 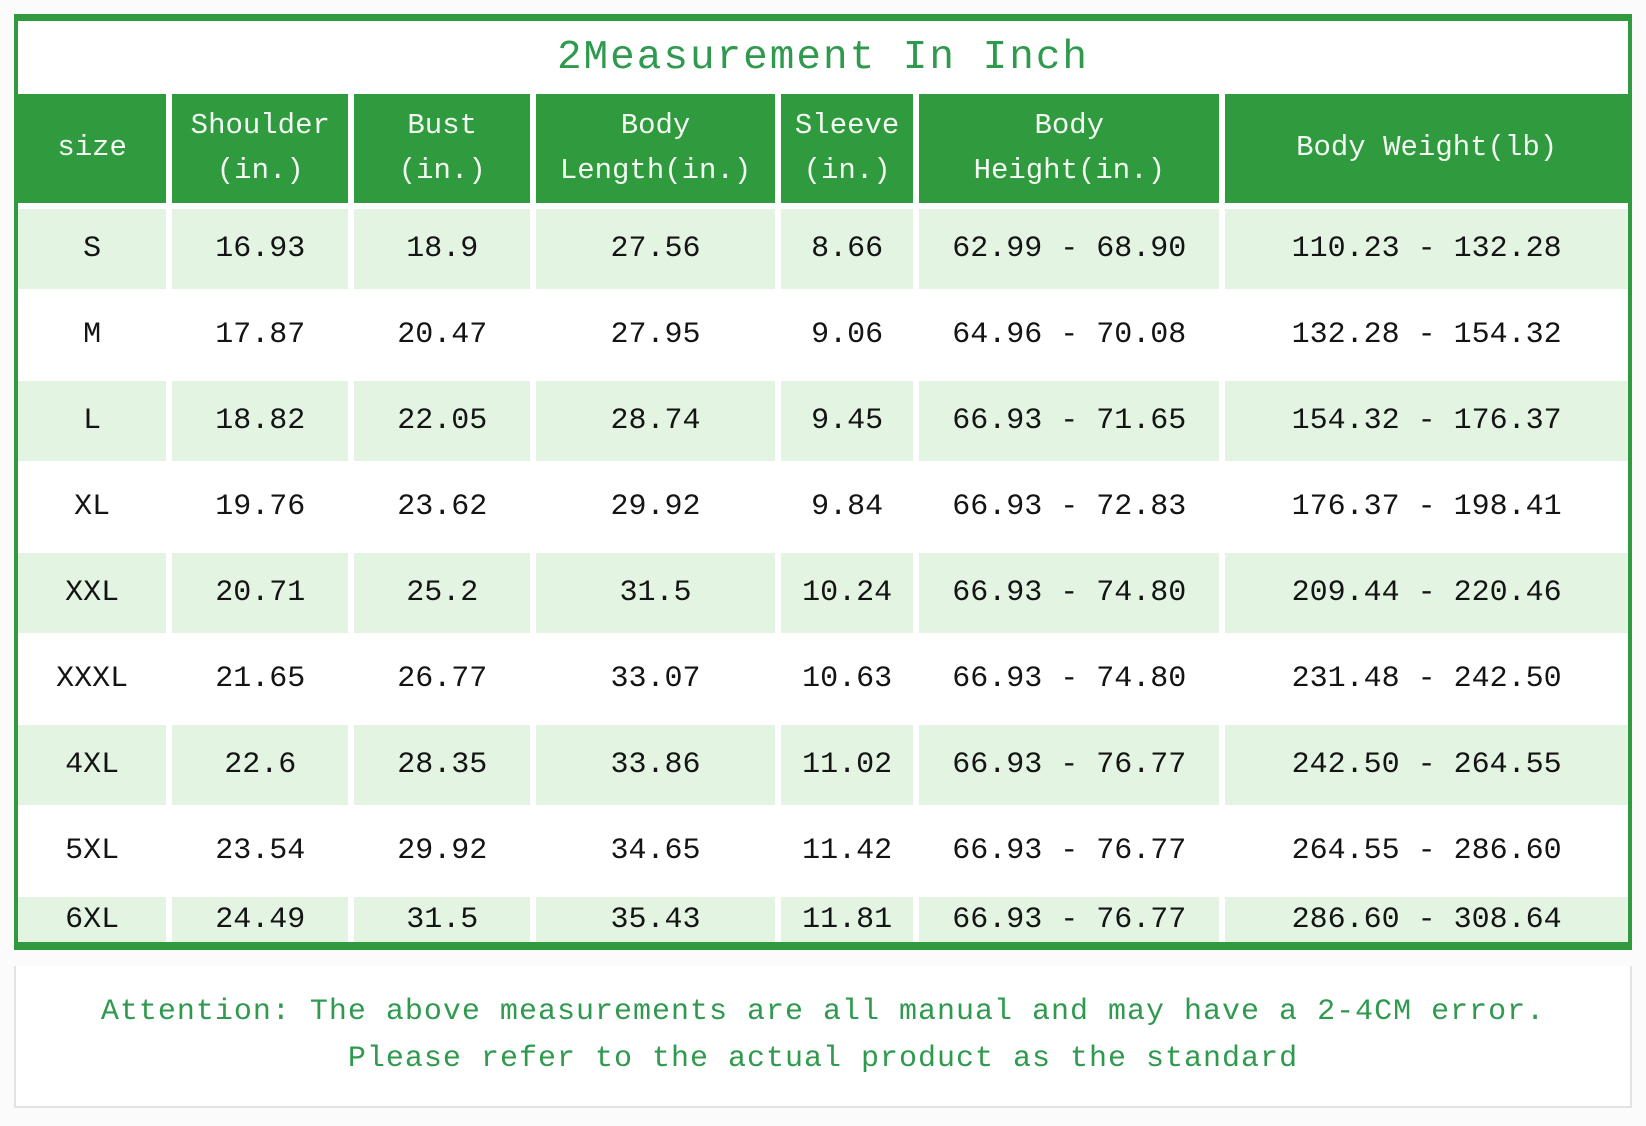 I want to click on cell-body-weight: 286.60 - 308.64, so click(x=1425, y=918).